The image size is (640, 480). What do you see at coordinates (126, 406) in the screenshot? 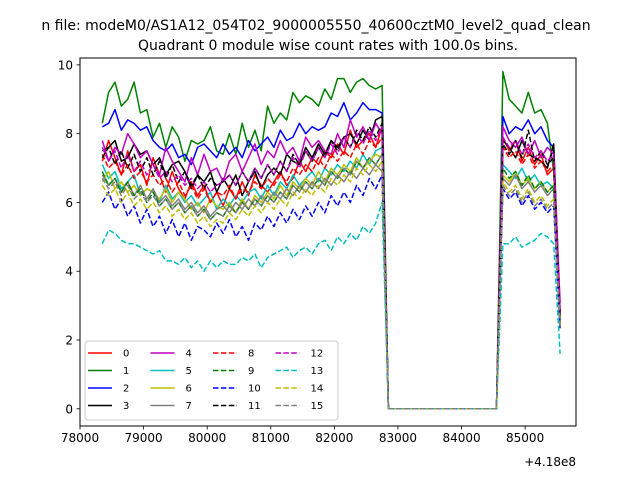
I see `legend-label-3: 3` at bounding box center [126, 406].